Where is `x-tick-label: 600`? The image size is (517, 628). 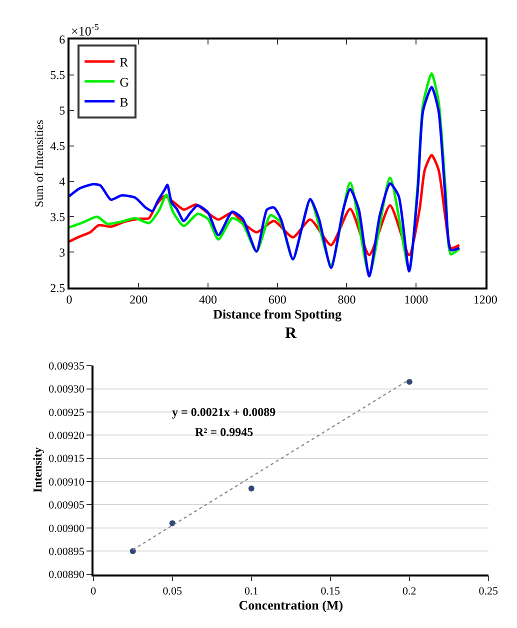 x-tick-label: 600 is located at coordinates (277, 299).